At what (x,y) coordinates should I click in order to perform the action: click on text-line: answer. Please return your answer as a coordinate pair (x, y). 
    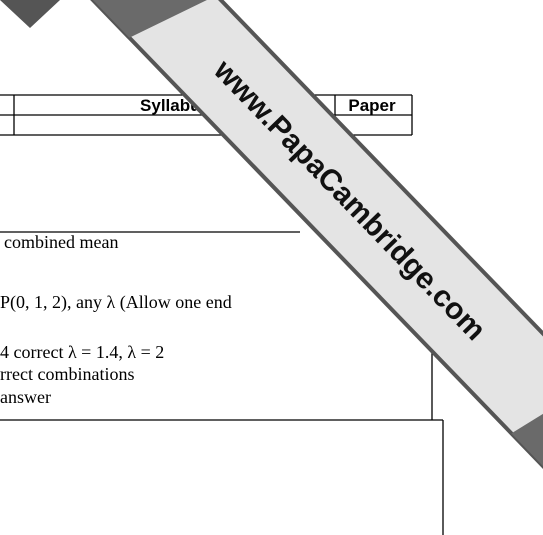
    Looking at the image, I should click on (25, 397).